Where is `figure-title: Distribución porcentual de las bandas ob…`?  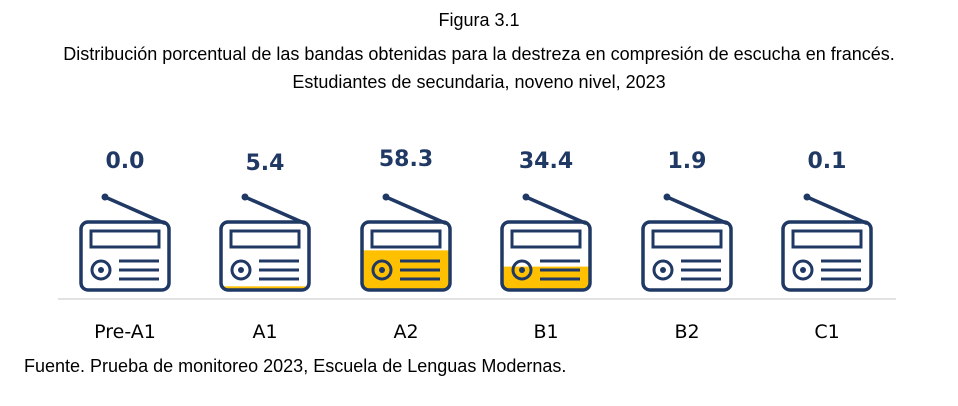 figure-title: Distribución porcentual de las bandas ob… is located at coordinates (479, 68).